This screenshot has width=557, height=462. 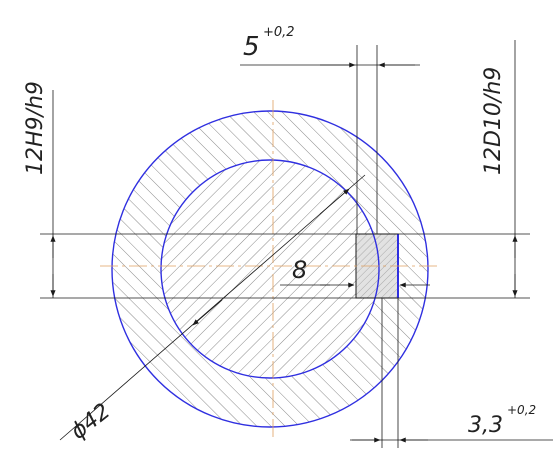 I want to click on slot-width-label: 5 +0,2, so click(x=269, y=43).